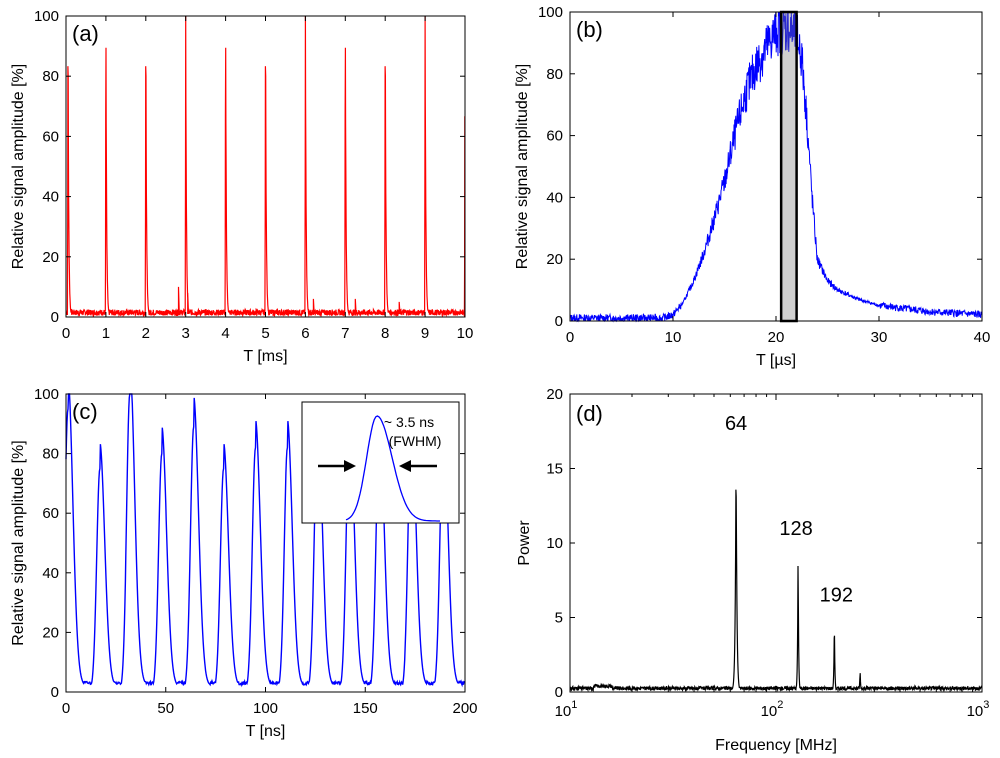 The image size is (1000, 758). I want to click on x-tick-label: 200, so click(464, 708).